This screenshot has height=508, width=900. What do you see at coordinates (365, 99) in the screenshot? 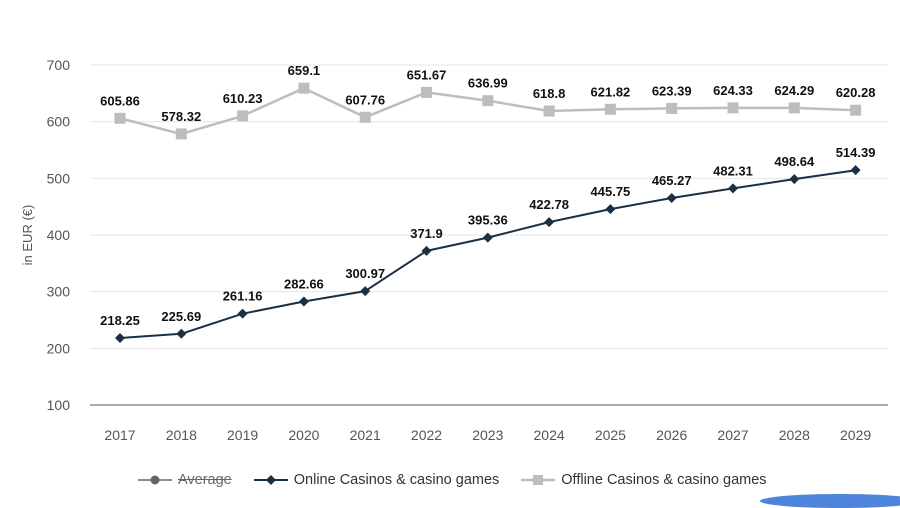
I see `data-label: 607.76` at bounding box center [365, 99].